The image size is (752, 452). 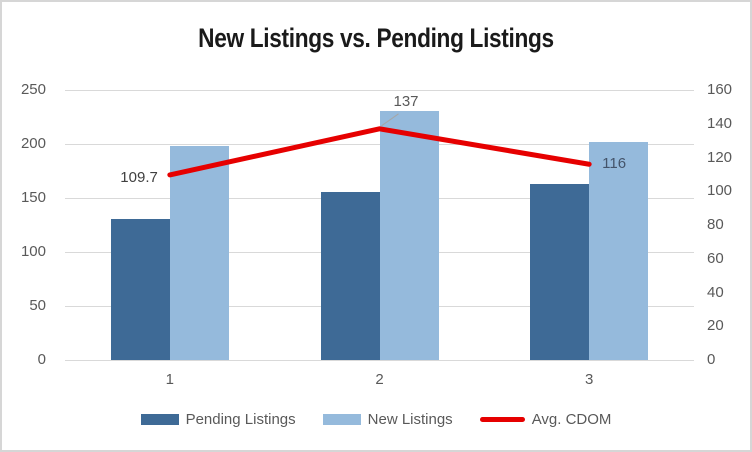 What do you see at coordinates (169, 379) in the screenshot?
I see `category-label: 1` at bounding box center [169, 379].